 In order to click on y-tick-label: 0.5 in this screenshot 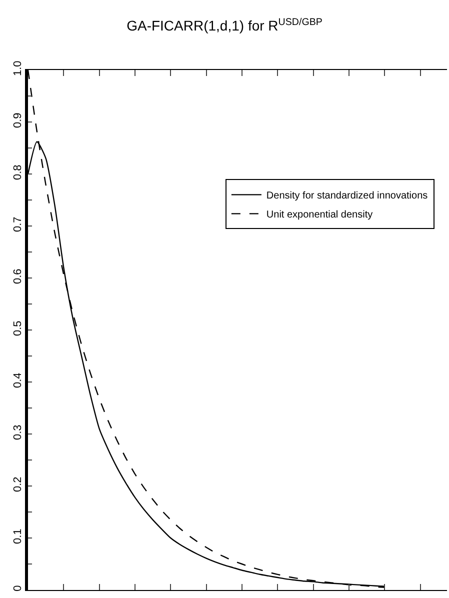, I will do `click(18, 328)`.